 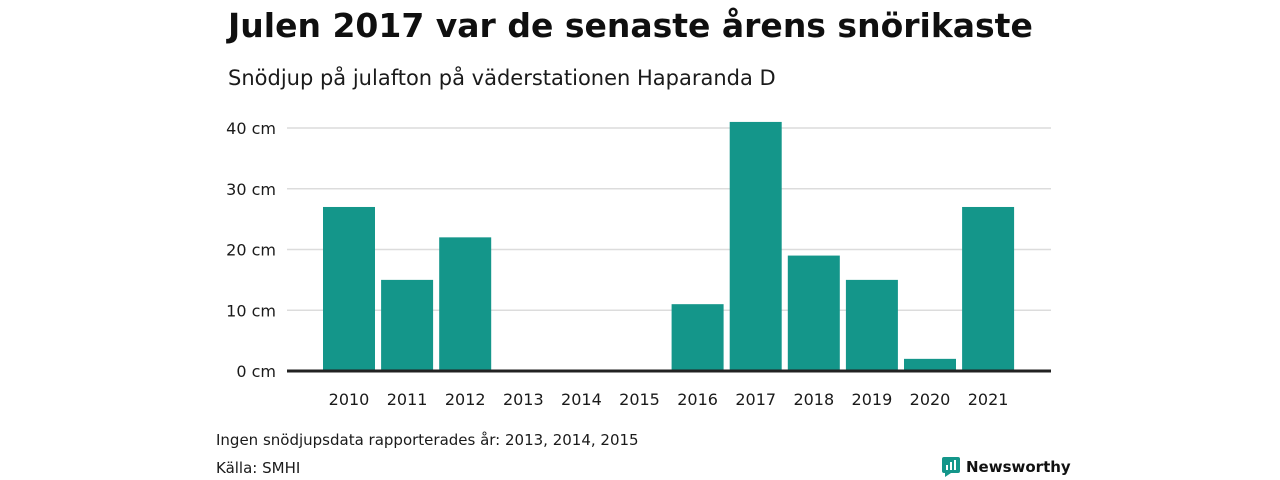 What do you see at coordinates (251, 250) in the screenshot?
I see `y-tick-label: 20 cm` at bounding box center [251, 250].